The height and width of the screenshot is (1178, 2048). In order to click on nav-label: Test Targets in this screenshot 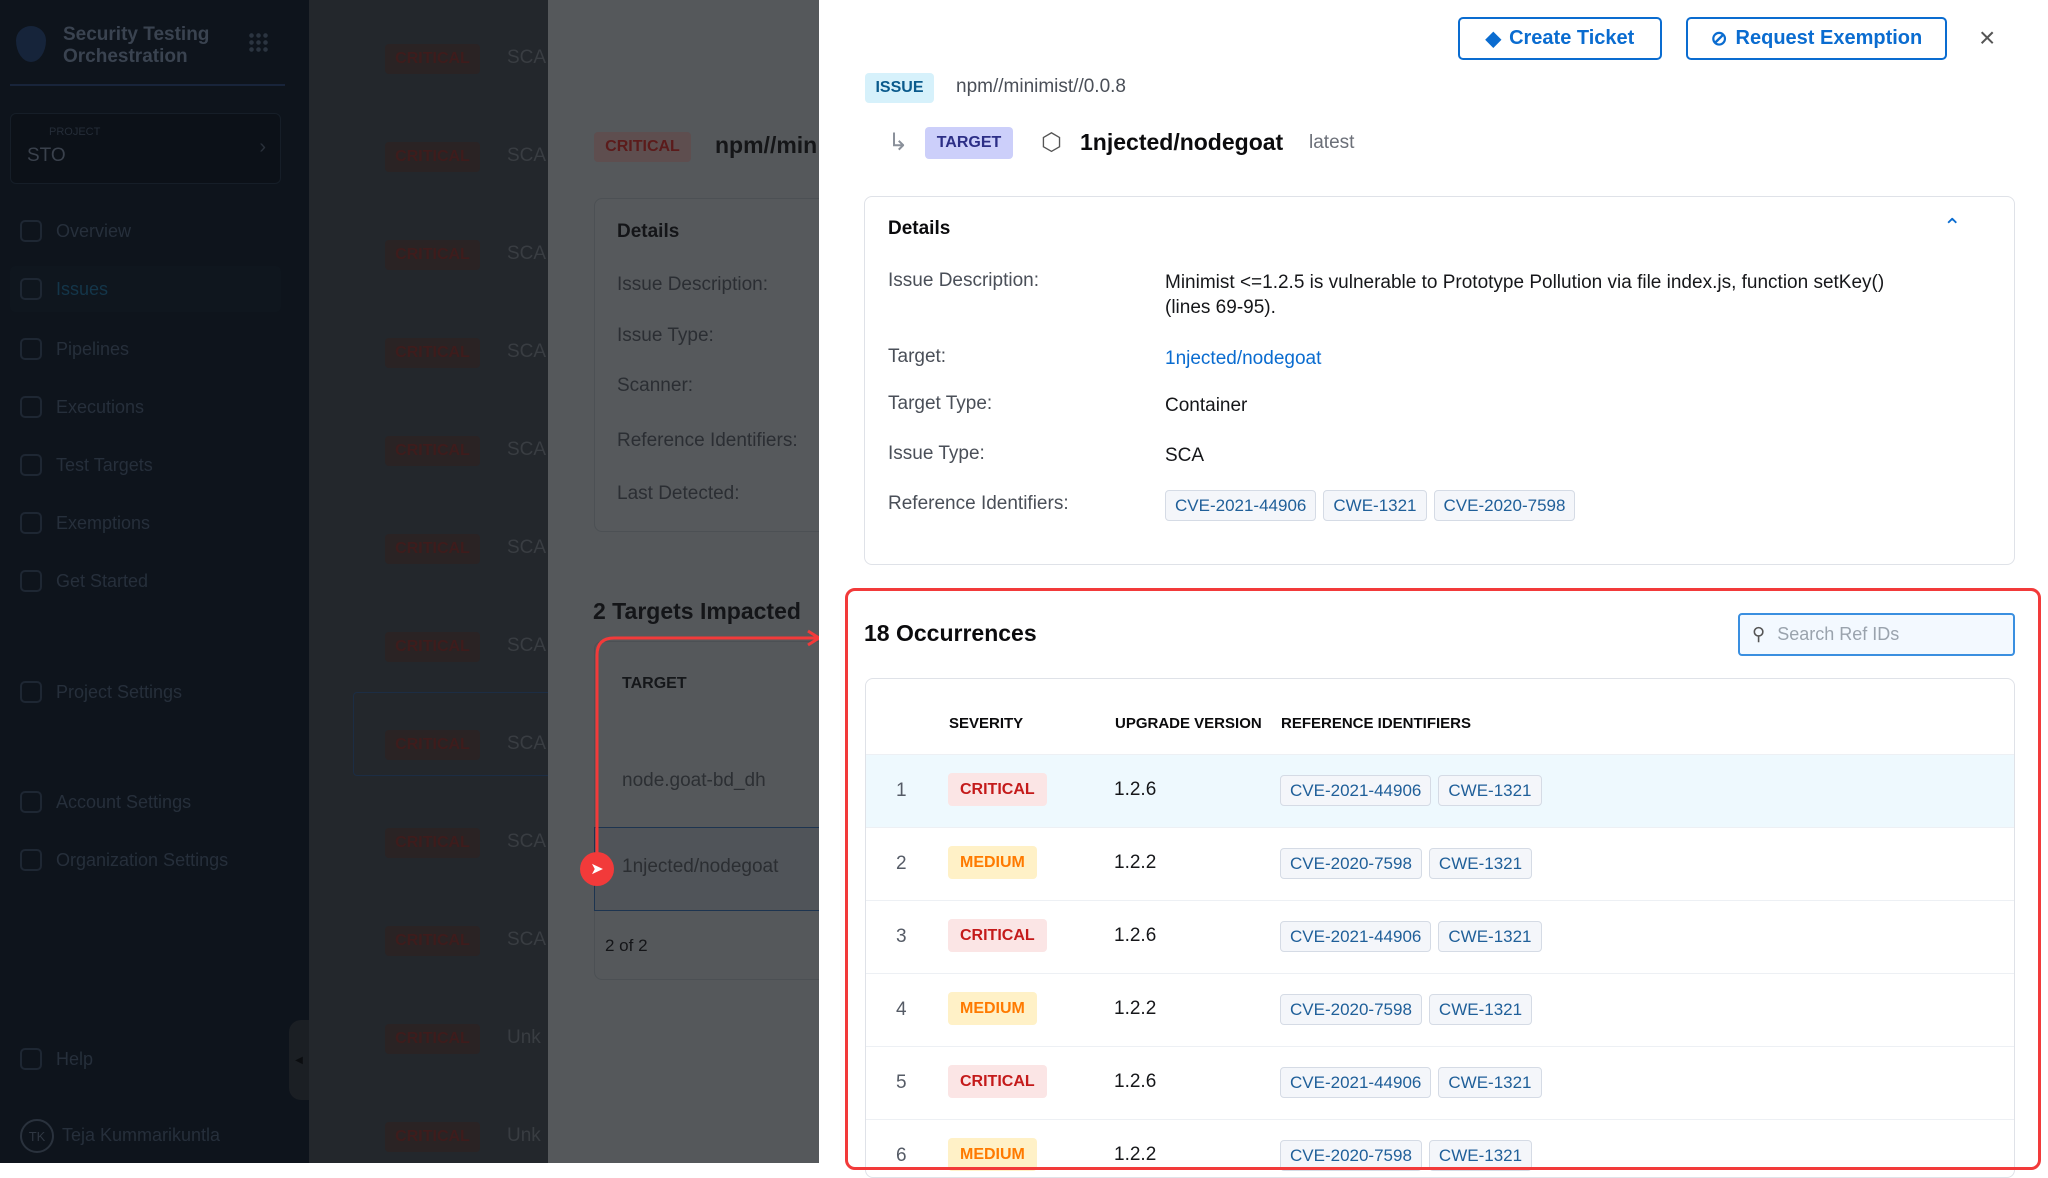, I will do `click(104, 464)`.